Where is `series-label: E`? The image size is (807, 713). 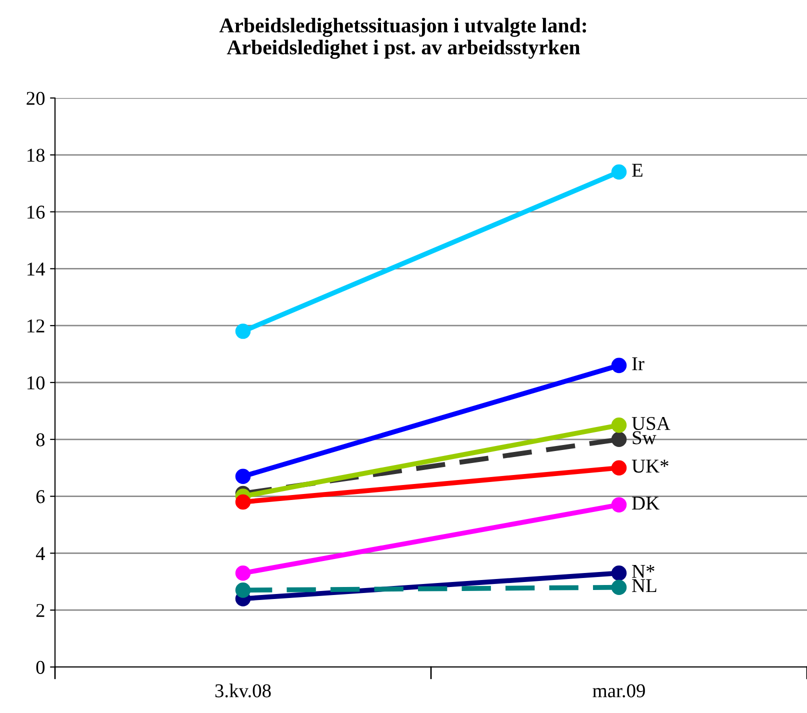 series-label: E is located at coordinates (637, 170).